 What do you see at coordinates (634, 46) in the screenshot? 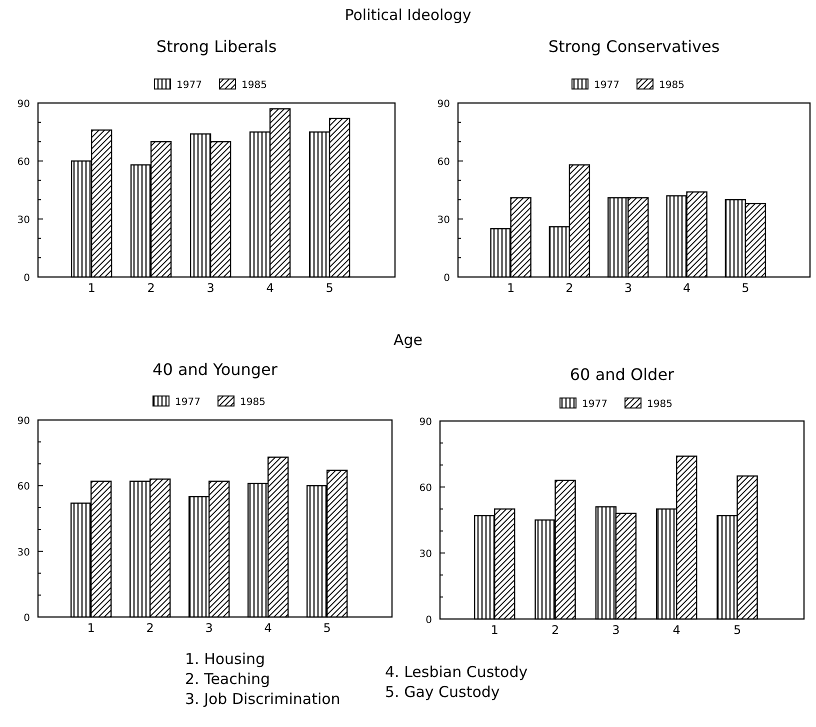
I see `chart-title: Strong Conservatives` at bounding box center [634, 46].